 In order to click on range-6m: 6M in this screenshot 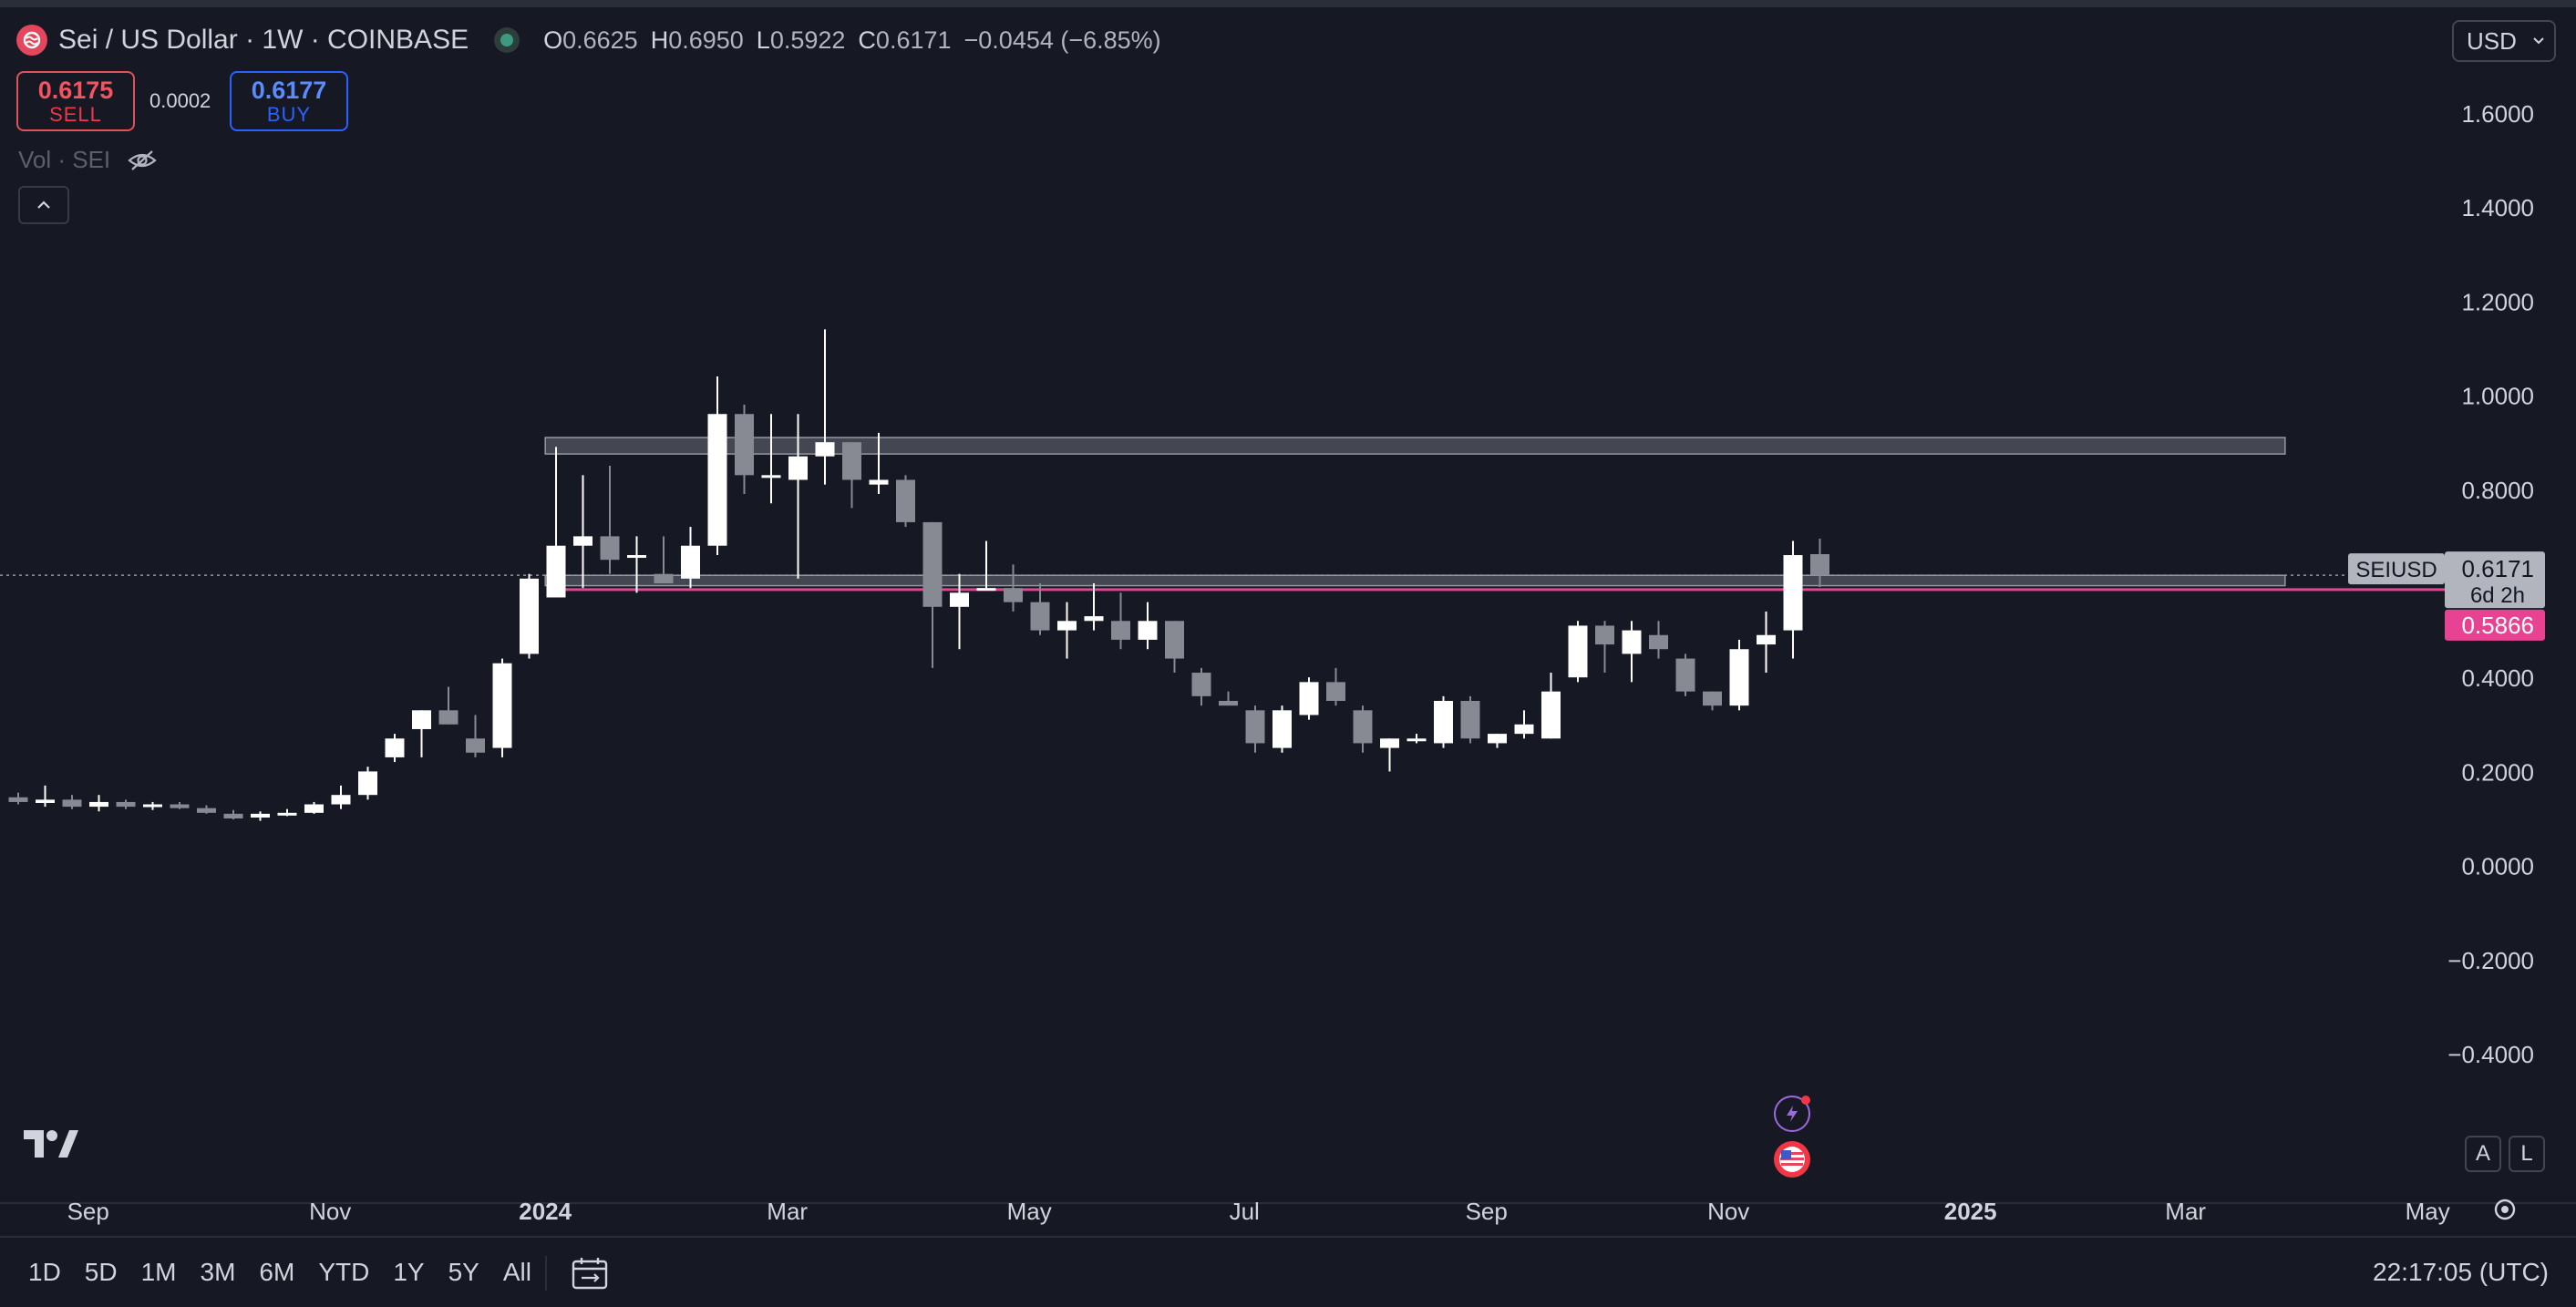, I will do `click(277, 1272)`.